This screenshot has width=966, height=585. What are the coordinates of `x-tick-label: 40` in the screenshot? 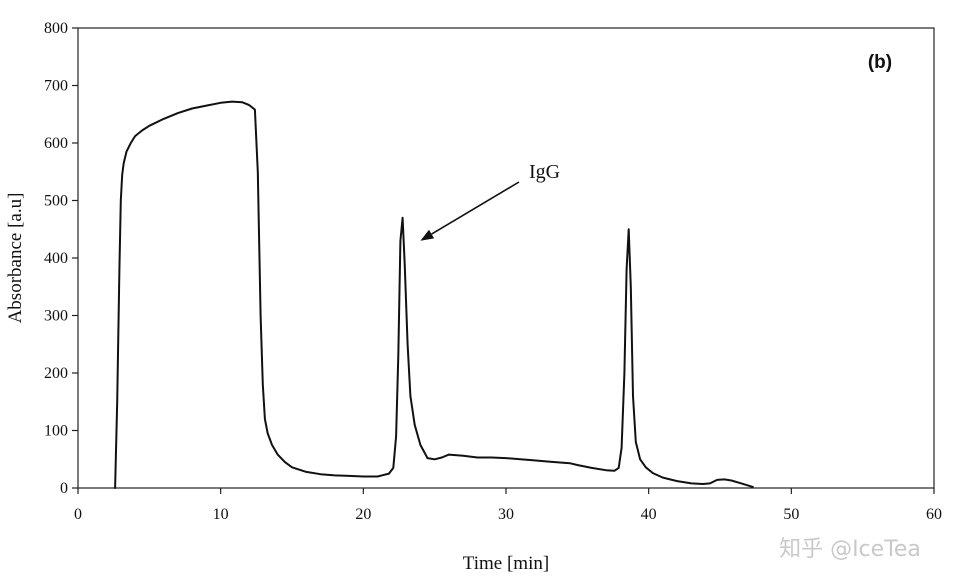 It's located at (649, 514).